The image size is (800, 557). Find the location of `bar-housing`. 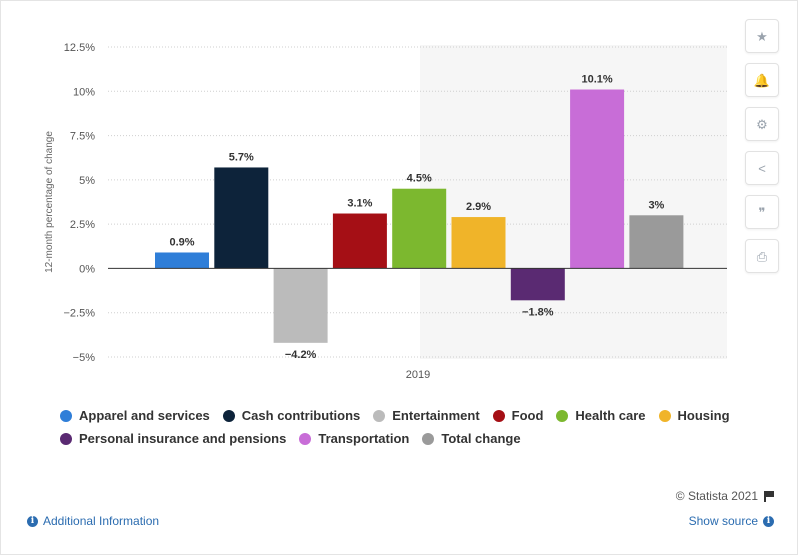

bar-housing is located at coordinates (478, 243).